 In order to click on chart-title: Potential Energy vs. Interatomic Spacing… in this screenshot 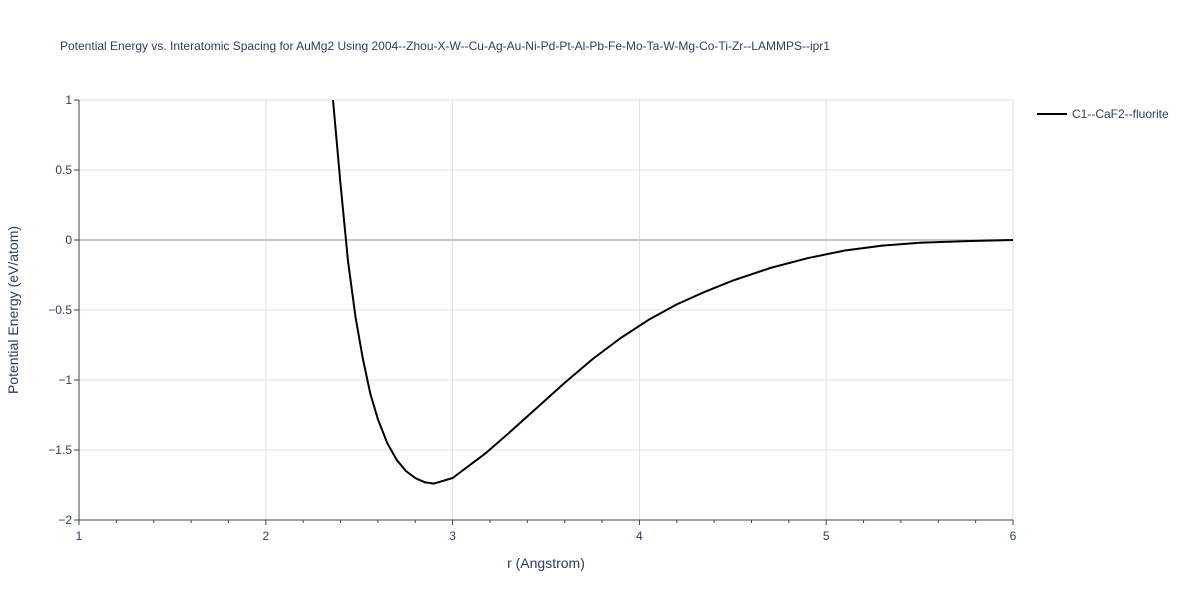, I will do `click(445, 46)`.